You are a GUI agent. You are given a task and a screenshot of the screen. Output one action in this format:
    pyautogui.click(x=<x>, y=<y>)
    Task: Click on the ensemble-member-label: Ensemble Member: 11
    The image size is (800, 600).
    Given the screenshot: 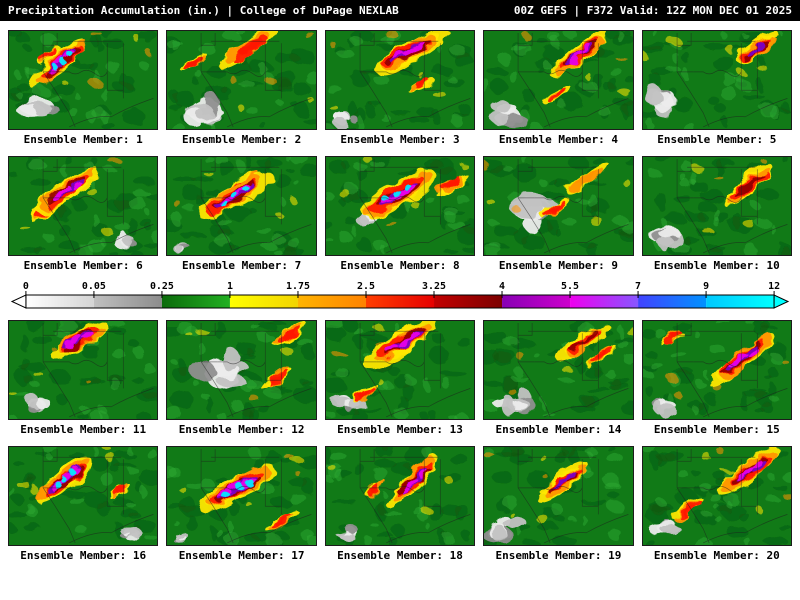 What is the action you would take?
    pyautogui.click(x=83, y=429)
    